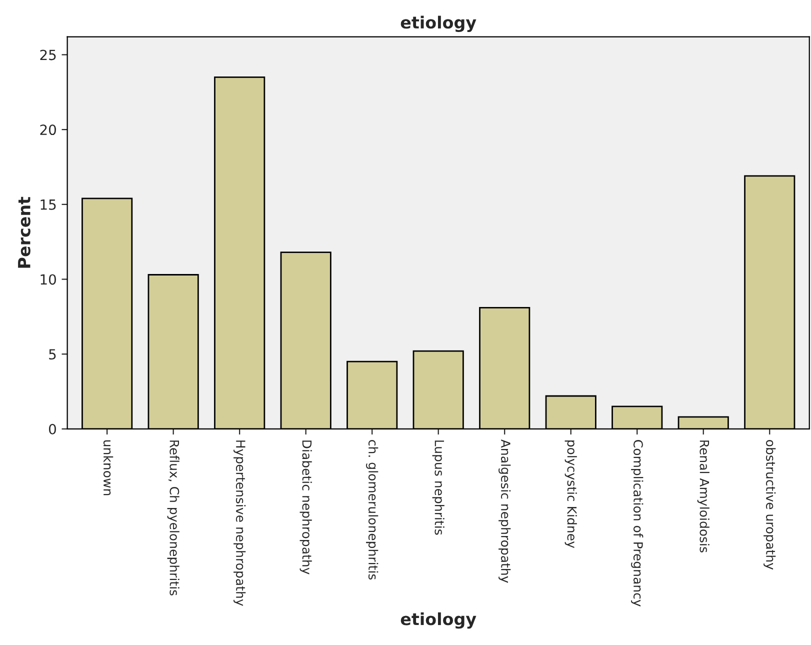 The image size is (811, 645). Describe the element at coordinates (504, 511) in the screenshot. I see `x-tick-label: Analgesic nephropathy` at that location.